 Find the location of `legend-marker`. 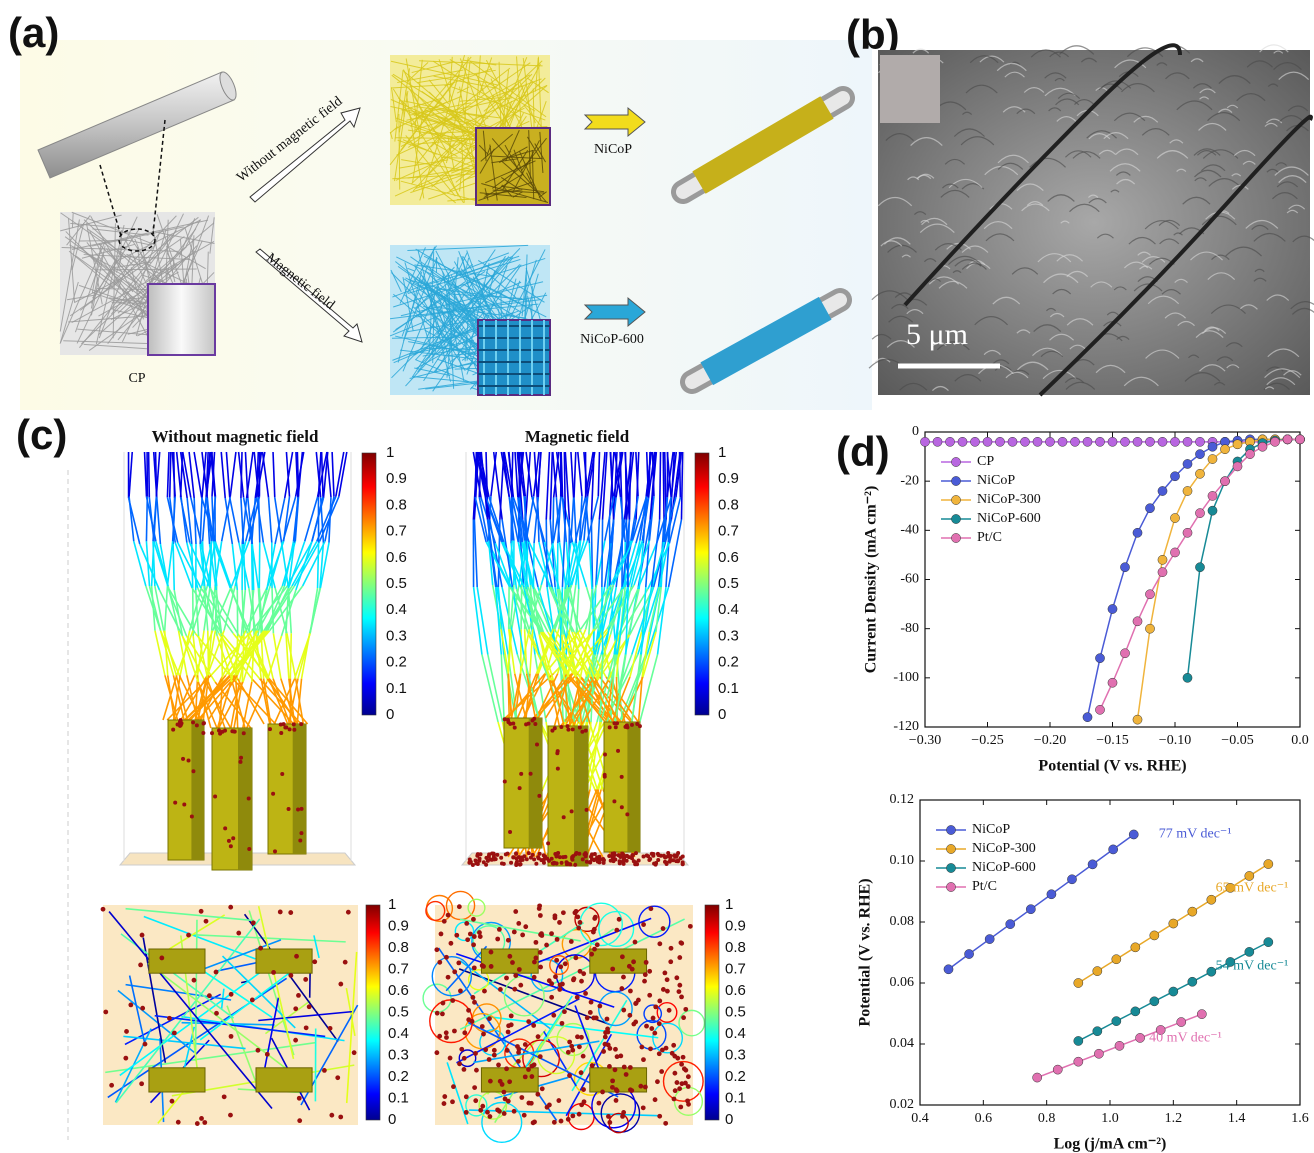

legend-marker is located at coordinates (951, 887).